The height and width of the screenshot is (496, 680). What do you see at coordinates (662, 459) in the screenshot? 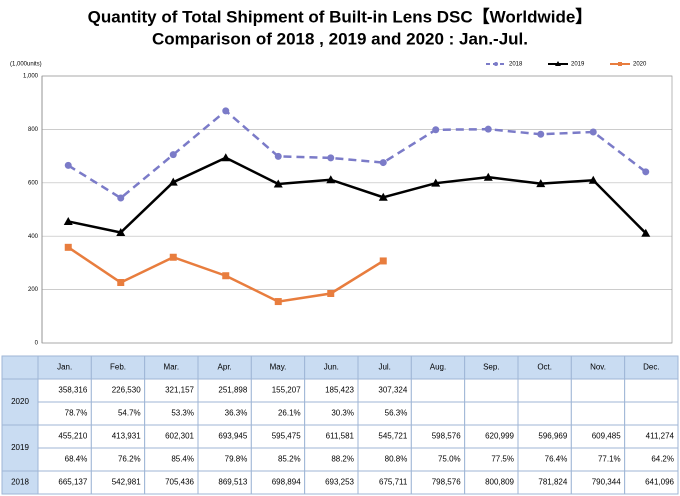
I see `table-ratio: 64.2%` at bounding box center [662, 459].